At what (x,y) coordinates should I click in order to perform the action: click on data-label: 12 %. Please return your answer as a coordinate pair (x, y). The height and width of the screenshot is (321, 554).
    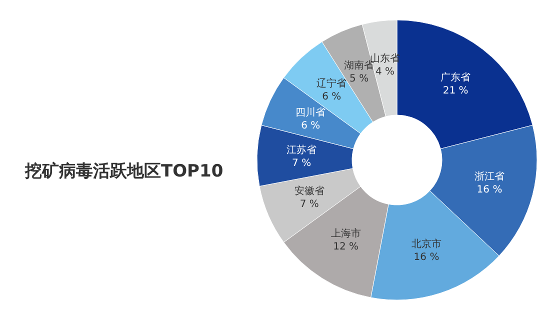
    Looking at the image, I should click on (346, 247).